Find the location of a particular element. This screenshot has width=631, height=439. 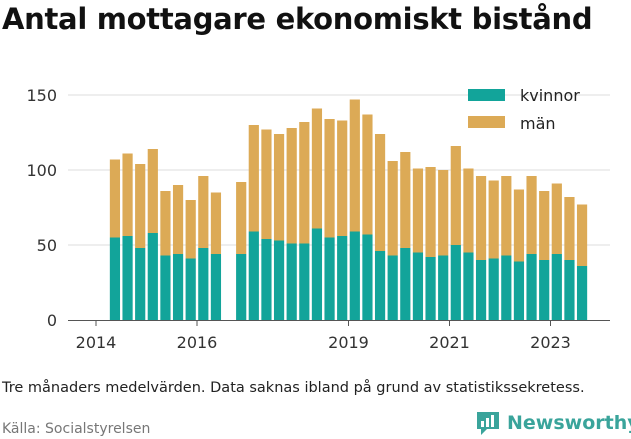

y-axis-ticks: 0 50 100 150 is located at coordinates (41, 208).